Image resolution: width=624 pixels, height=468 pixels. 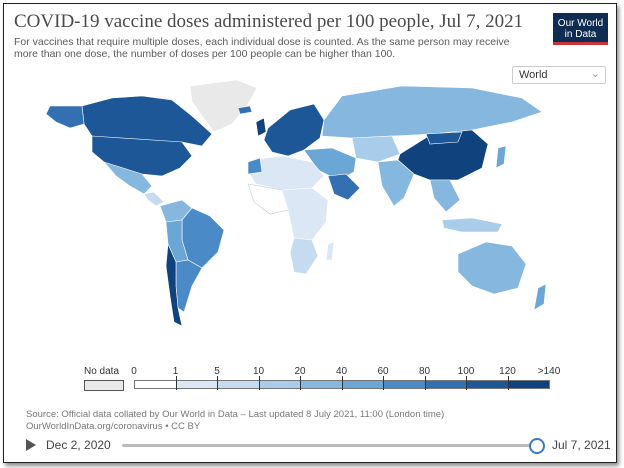 What do you see at coordinates (223, 106) in the screenshot?
I see `map-greenland` at bounding box center [223, 106].